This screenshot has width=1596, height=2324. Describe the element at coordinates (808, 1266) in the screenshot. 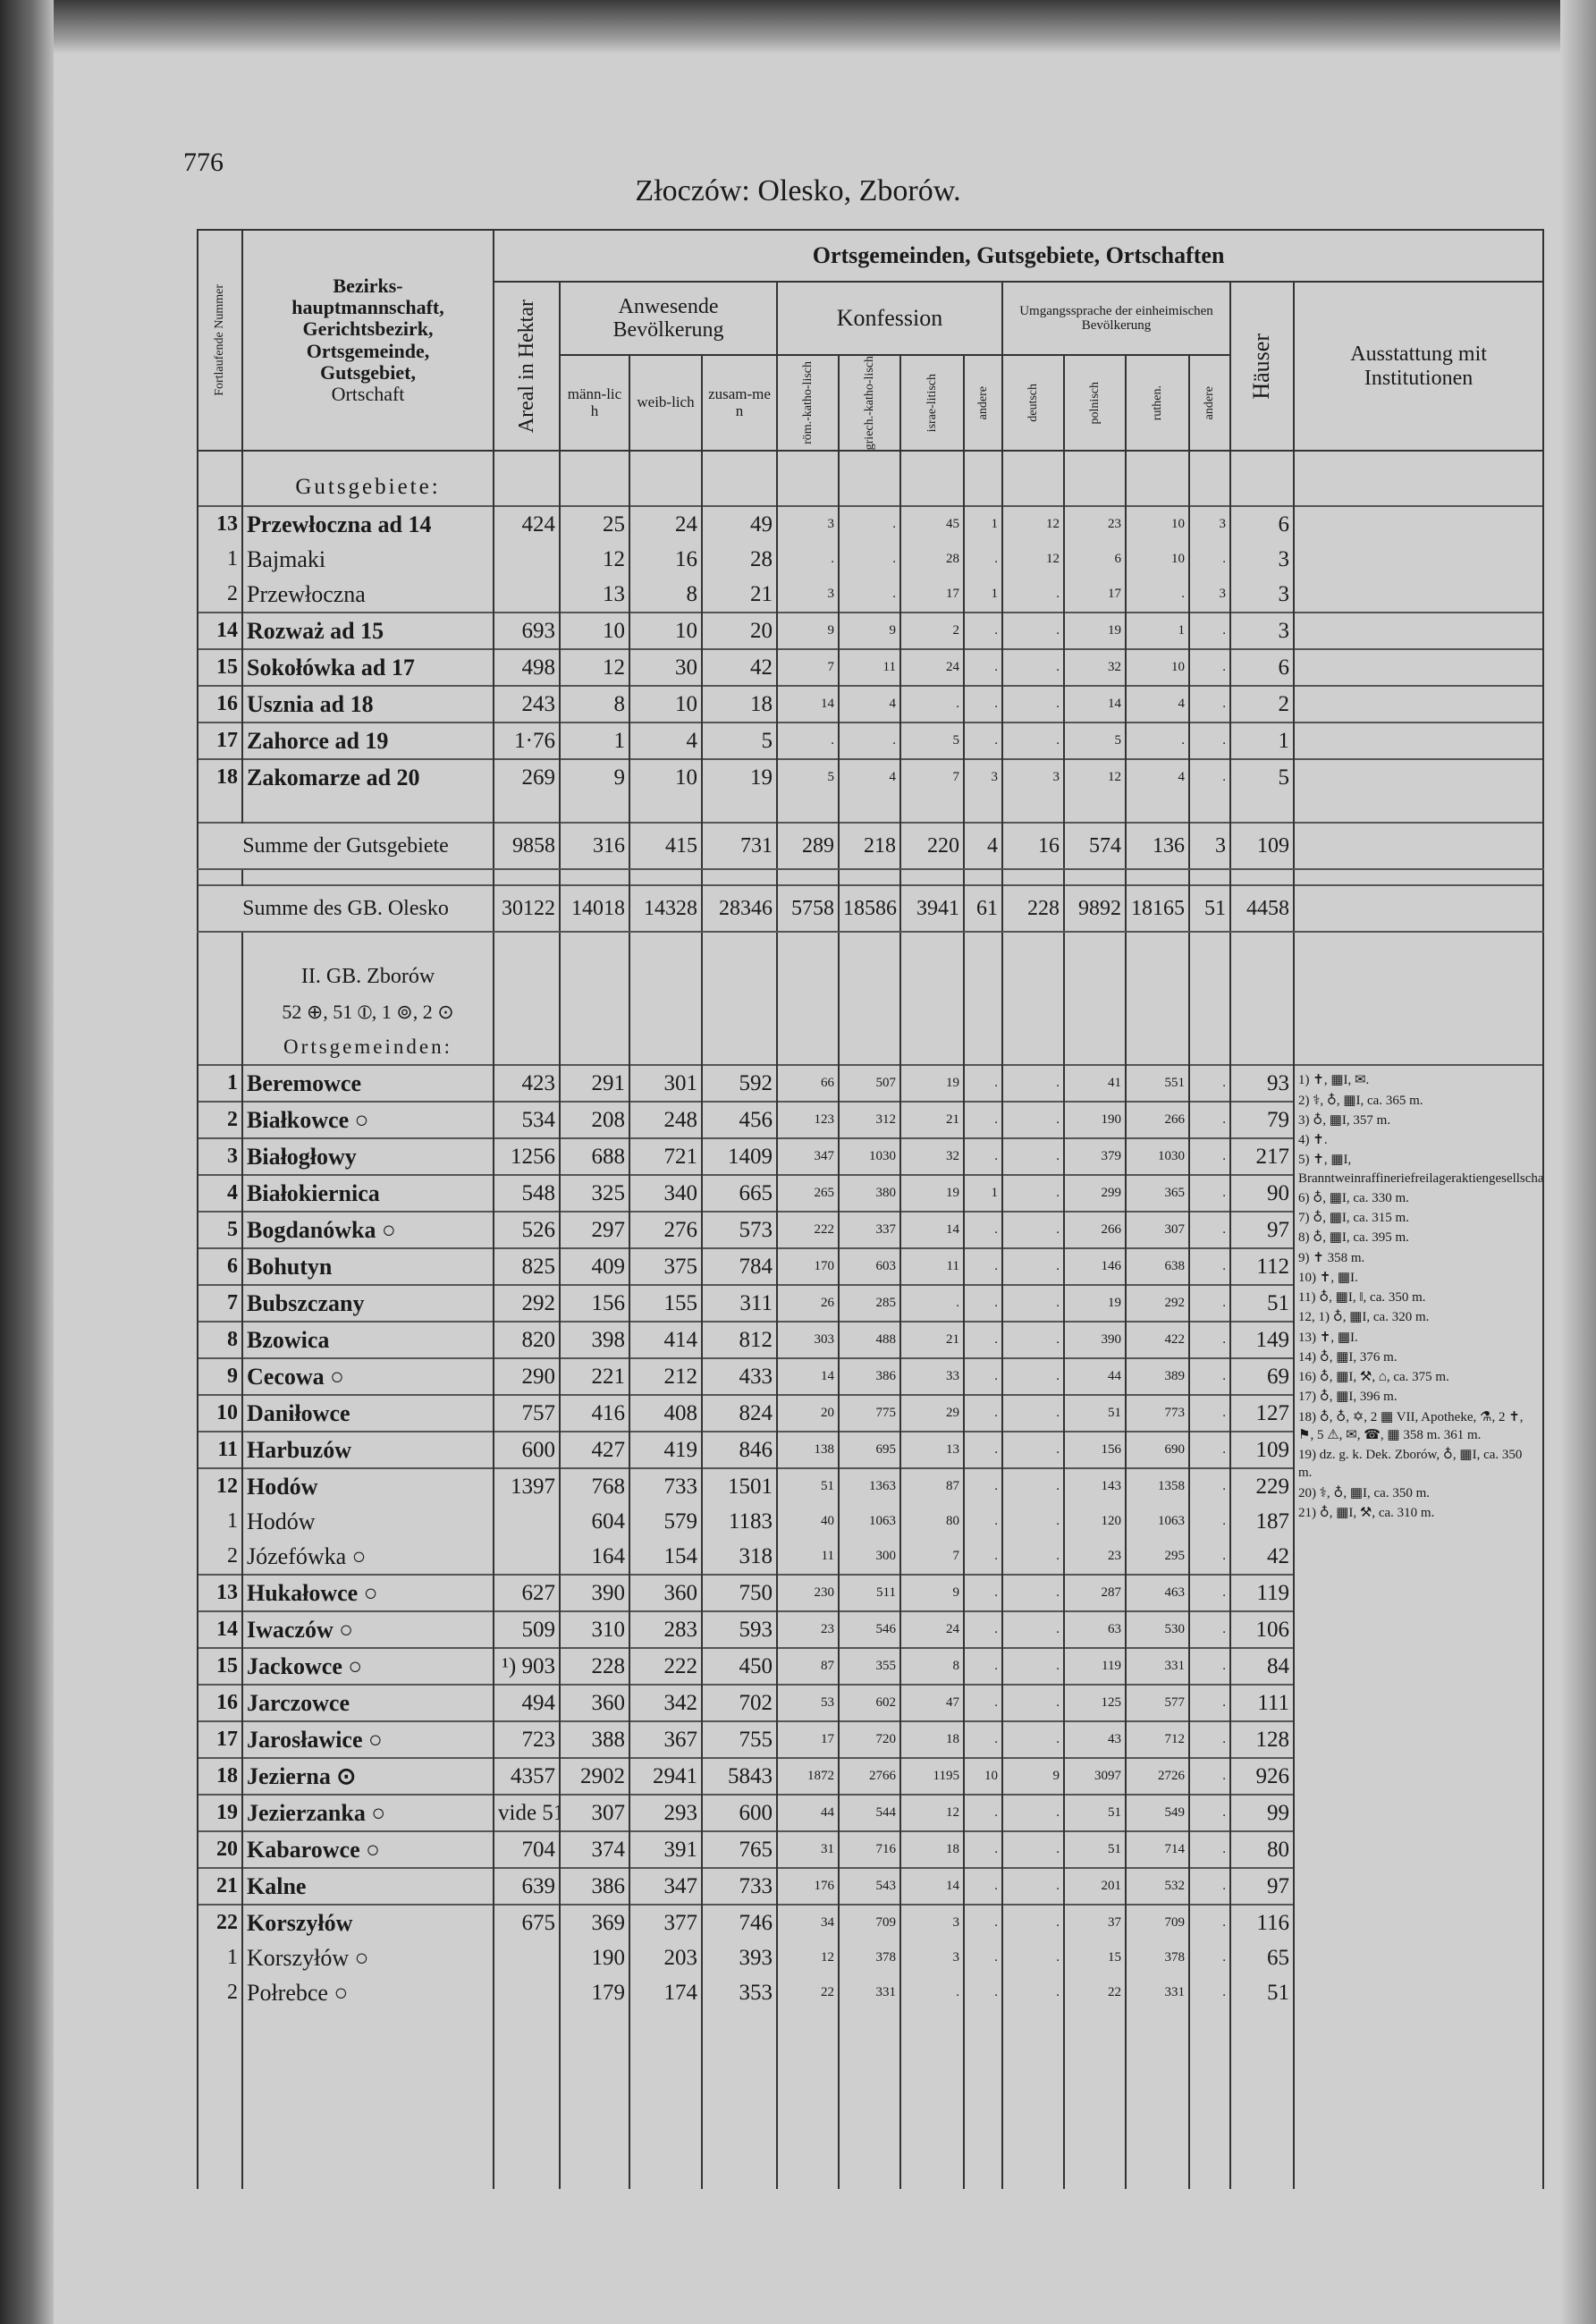

I see `cell: 170` at that location.